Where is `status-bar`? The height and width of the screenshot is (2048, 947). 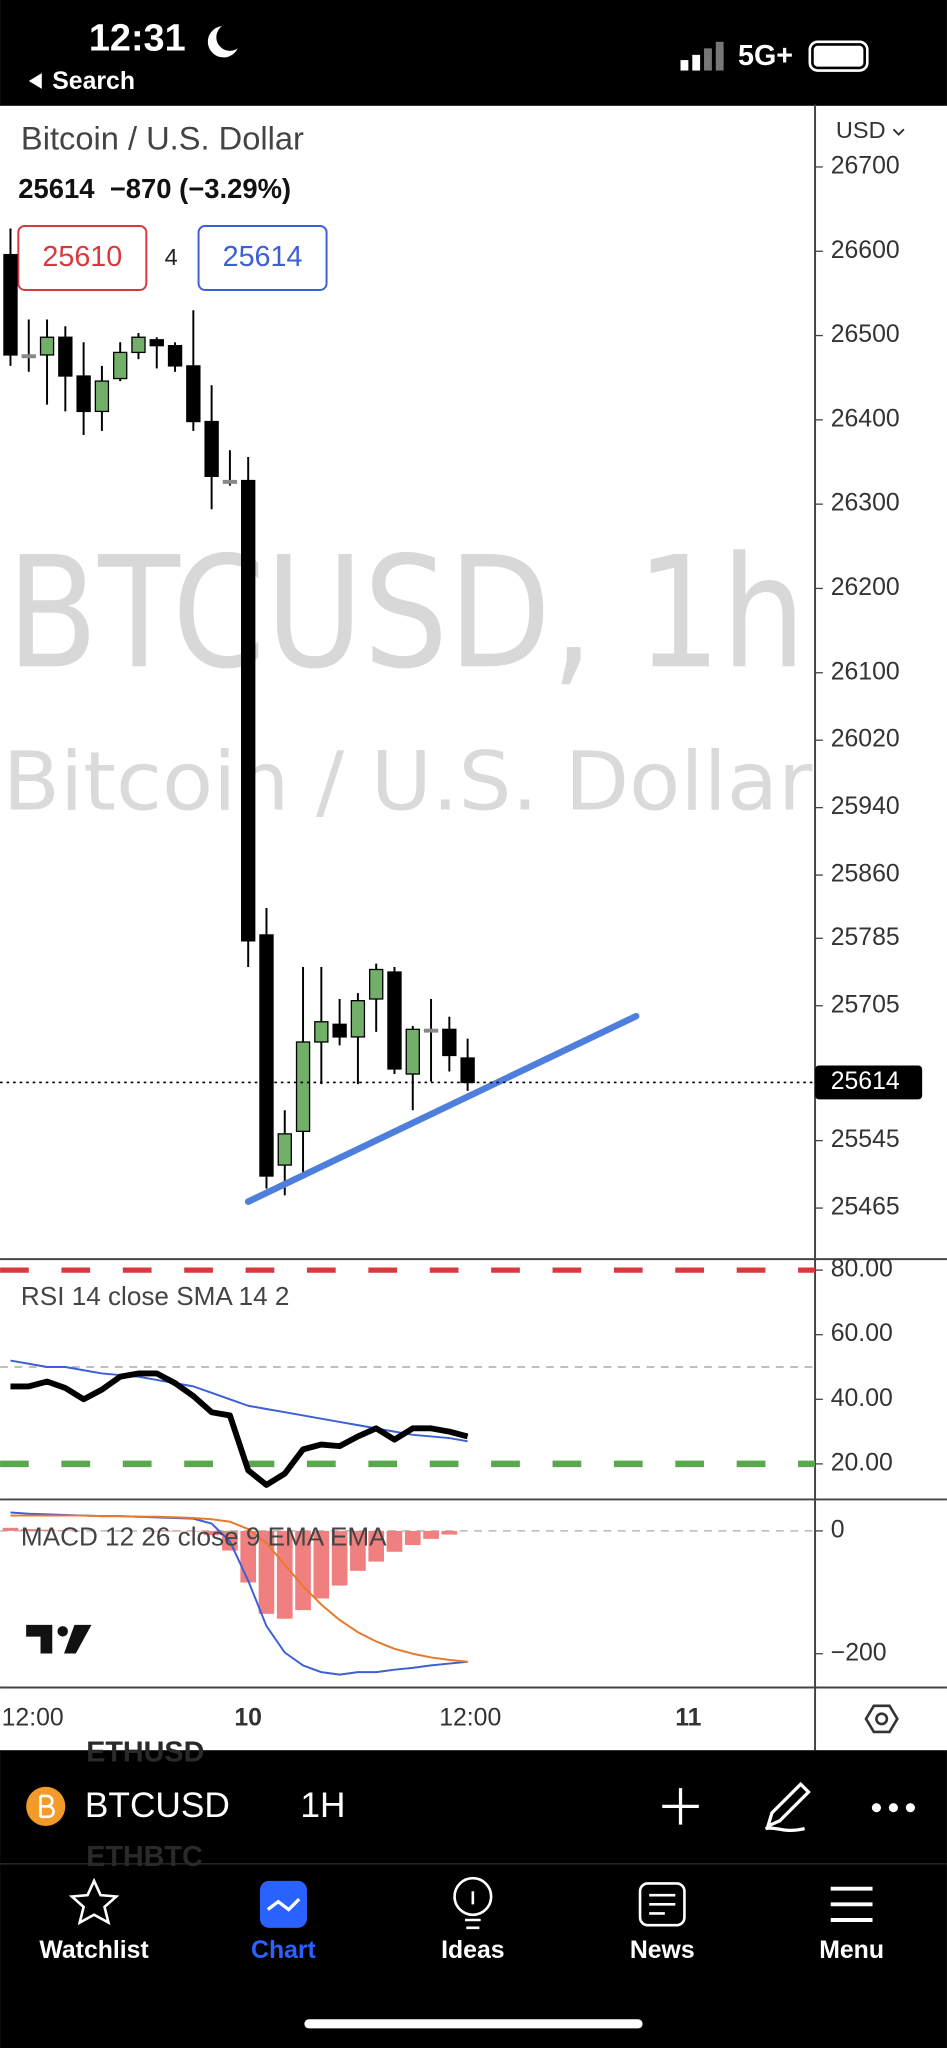 status-bar is located at coordinates (473, 53).